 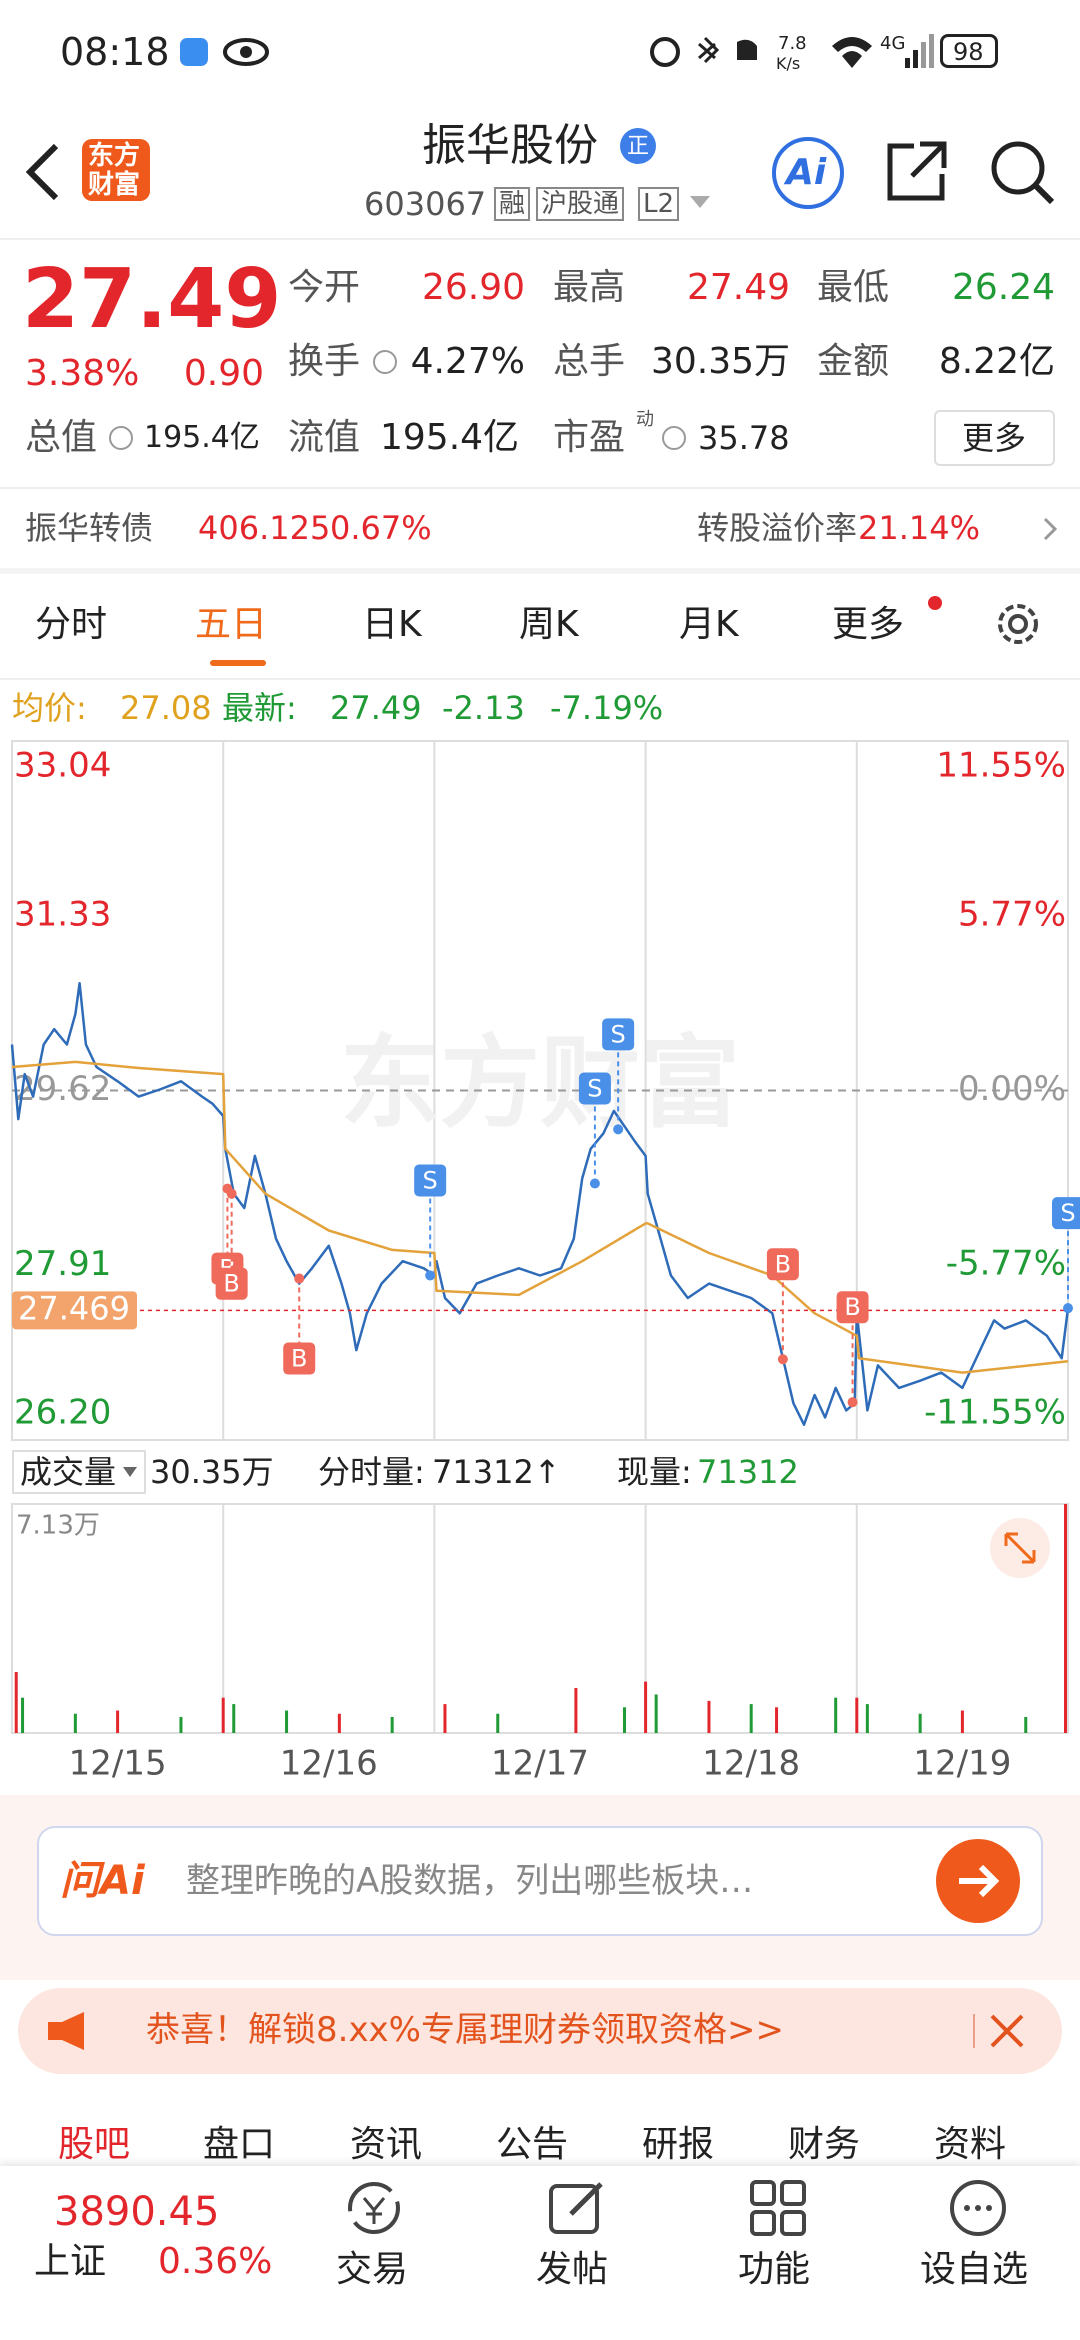 I want to click on x-tick-label: 12/16, so click(x=329, y=1764).